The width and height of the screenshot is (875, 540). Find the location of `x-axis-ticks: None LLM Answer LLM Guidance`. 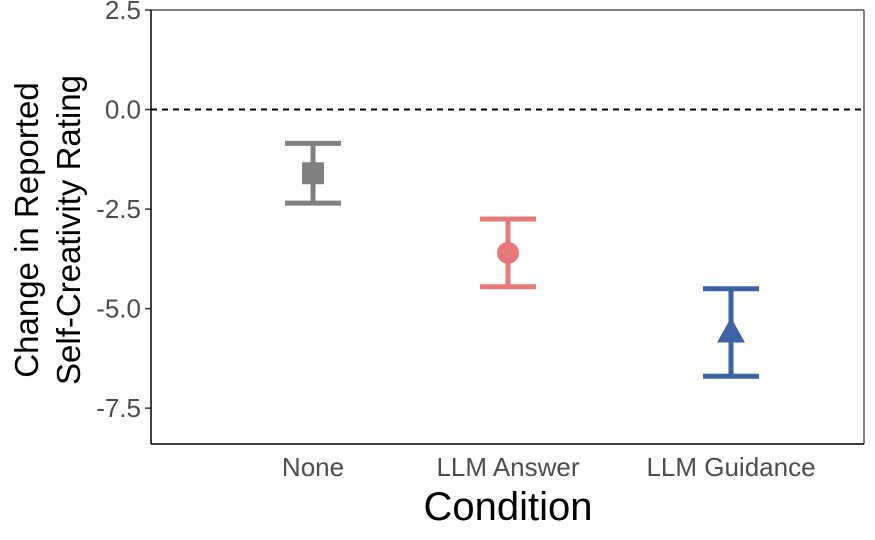

x-axis-ticks: None LLM Answer LLM Guidance is located at coordinates (549, 467).